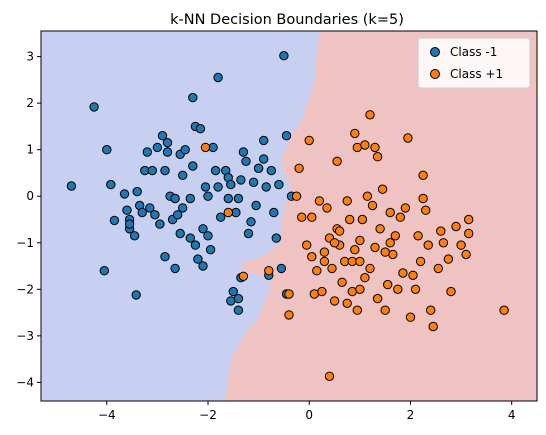 Image resolution: width=546 pixels, height=435 pixels. I want to click on y-tick-label: 1, so click(30, 150).